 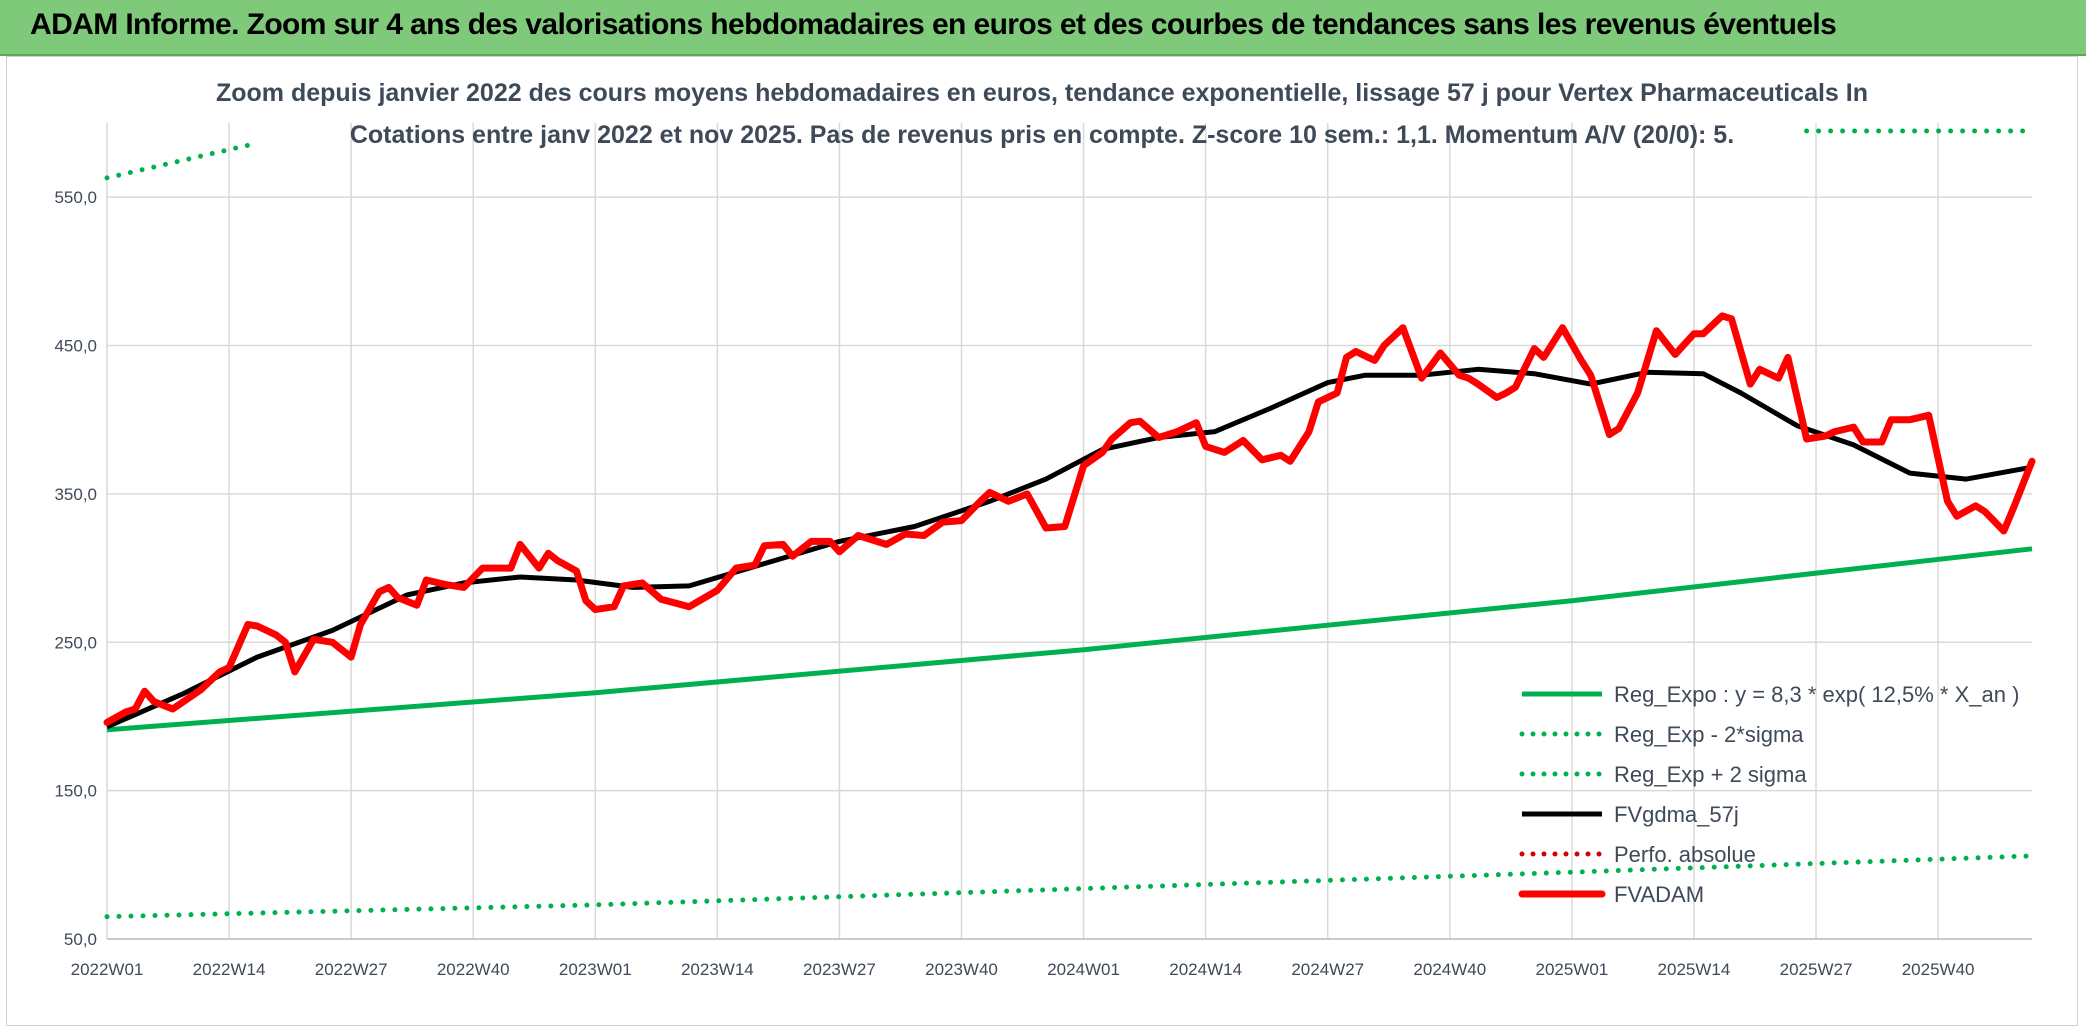 I want to click on x-tick-label: 2024W01, so click(x=1083, y=969).